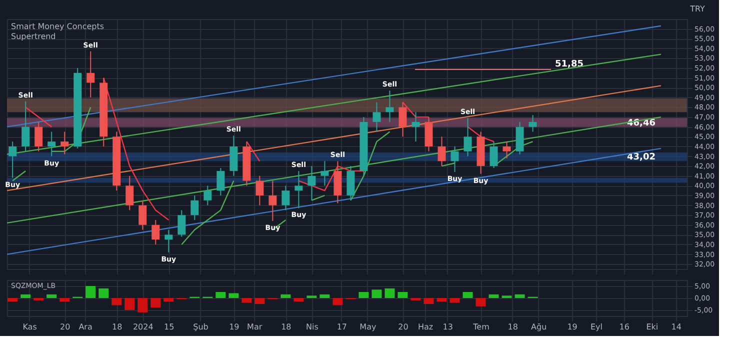 This screenshot has height=356, width=735. Describe the element at coordinates (312, 327) in the screenshot. I see `x-tick-label: Nis` at that location.